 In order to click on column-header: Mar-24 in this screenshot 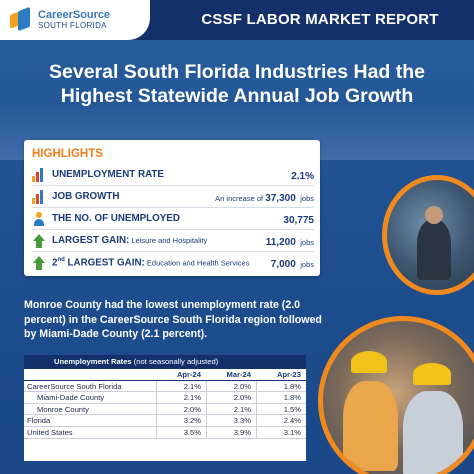, I will do `click(238, 374)`.